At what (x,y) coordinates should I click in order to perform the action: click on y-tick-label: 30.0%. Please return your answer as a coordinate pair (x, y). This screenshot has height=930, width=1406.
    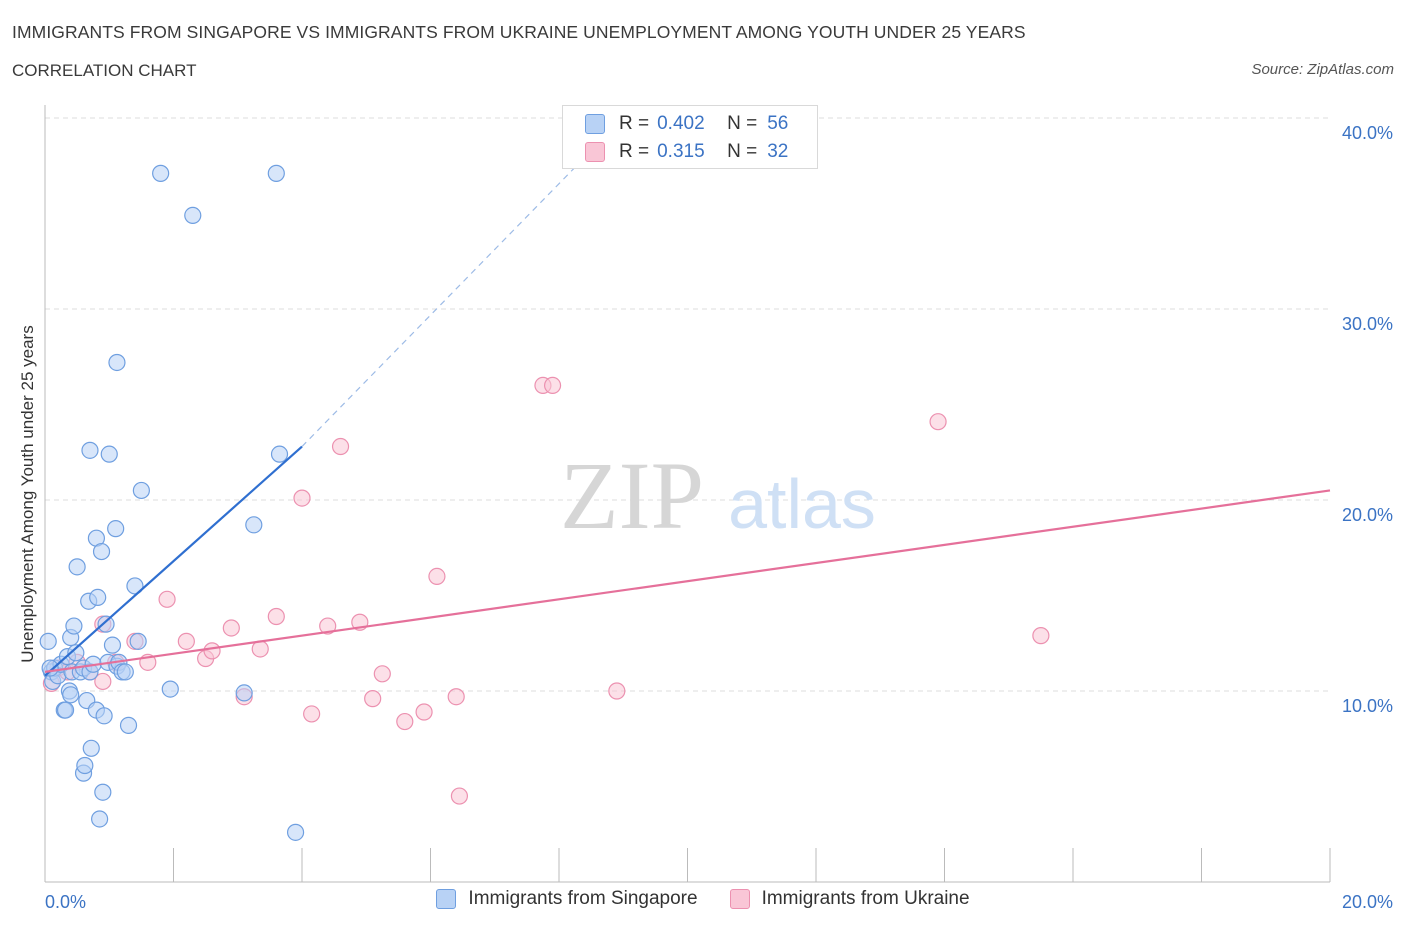
    Looking at the image, I should click on (1367, 324).